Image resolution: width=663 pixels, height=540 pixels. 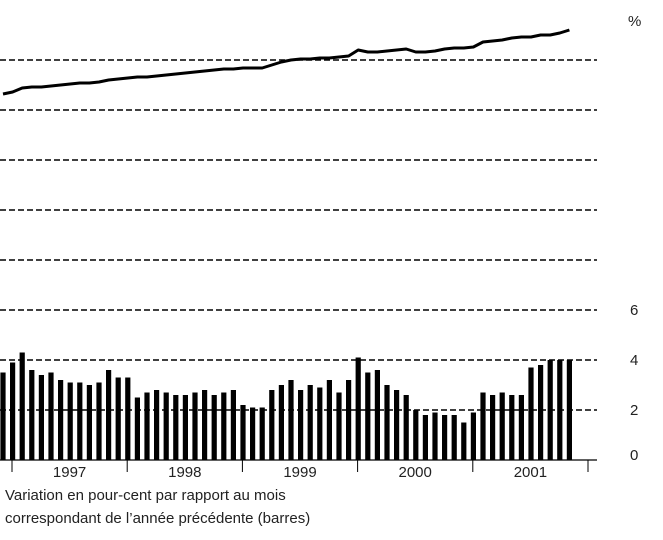 What do you see at coordinates (634, 455) in the screenshot?
I see `y-tick-label: 0` at bounding box center [634, 455].